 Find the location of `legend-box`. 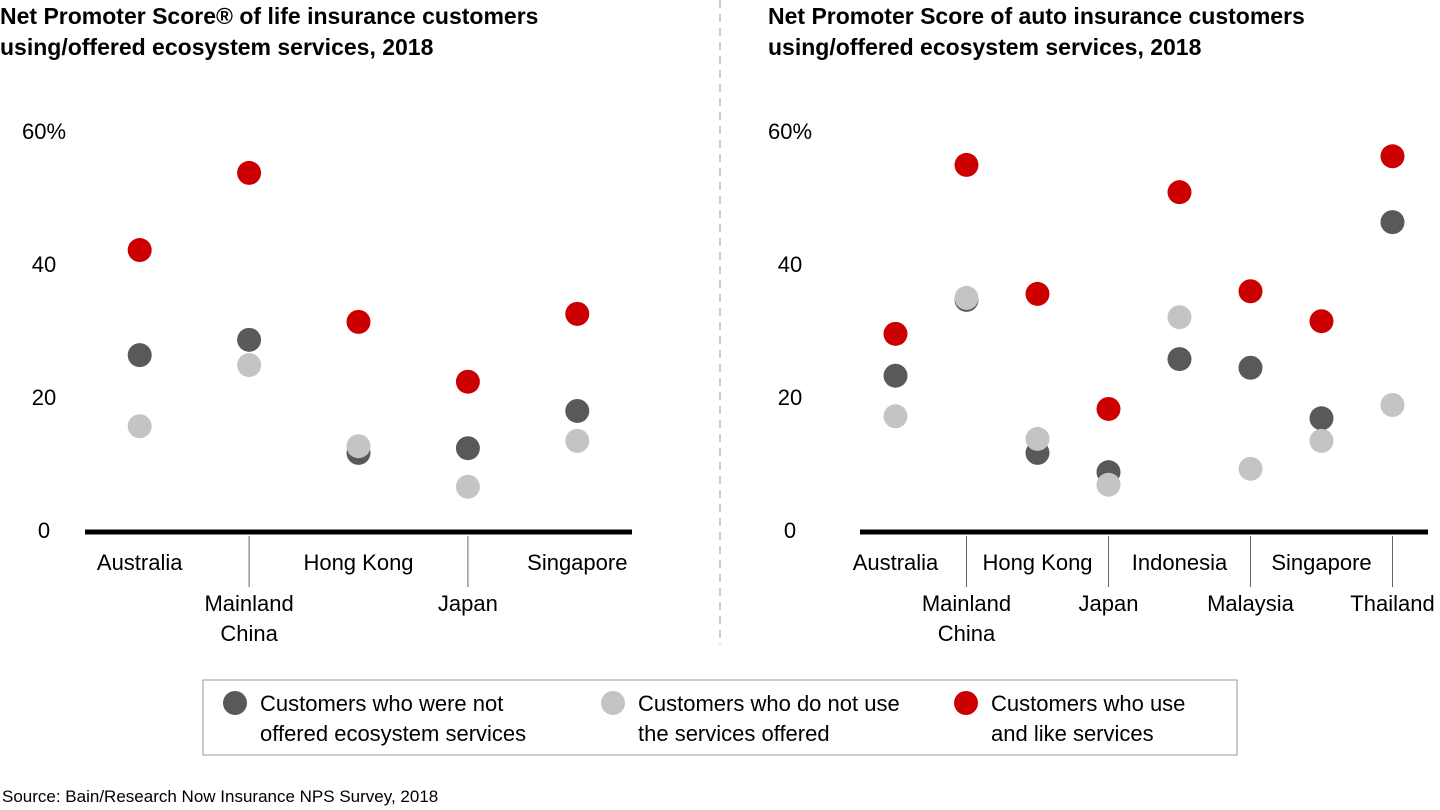

legend-box is located at coordinates (720, 717).